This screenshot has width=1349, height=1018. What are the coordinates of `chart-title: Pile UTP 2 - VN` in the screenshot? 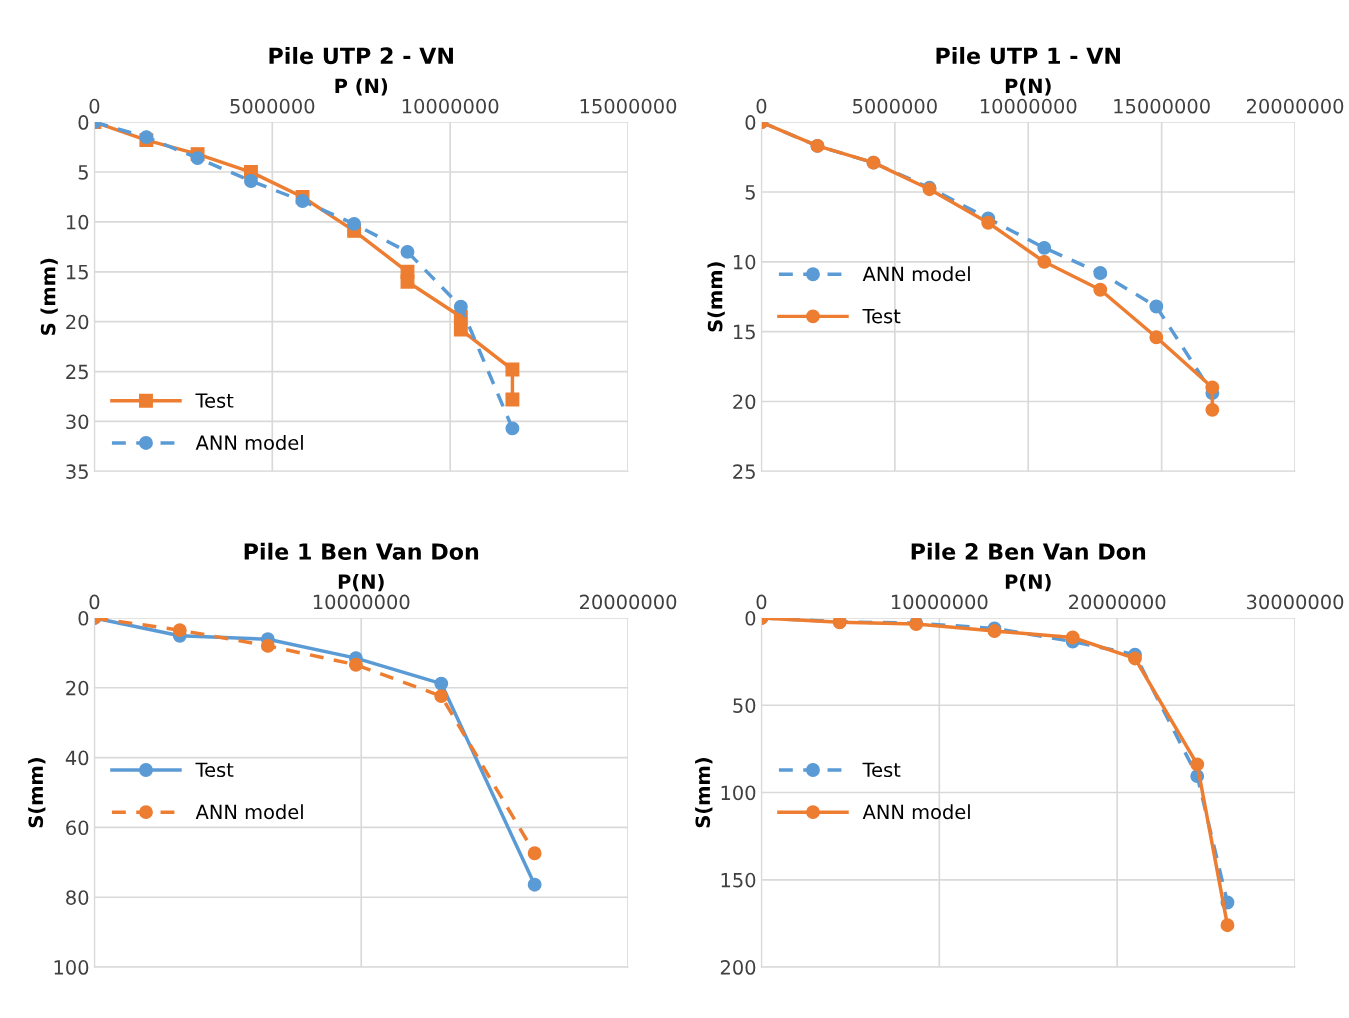 It's located at (361, 55).